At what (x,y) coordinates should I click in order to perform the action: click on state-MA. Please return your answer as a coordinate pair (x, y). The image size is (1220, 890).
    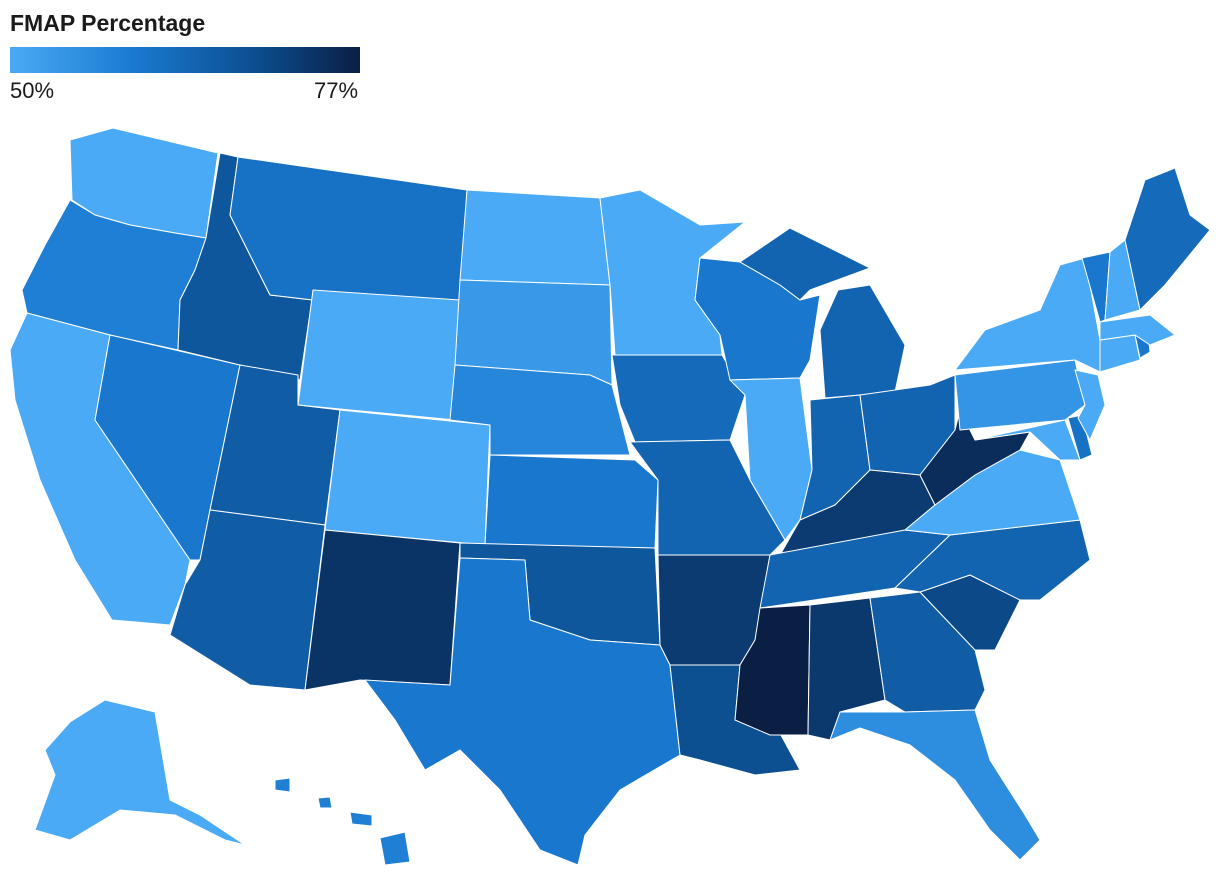
    Looking at the image, I should click on (1137, 330).